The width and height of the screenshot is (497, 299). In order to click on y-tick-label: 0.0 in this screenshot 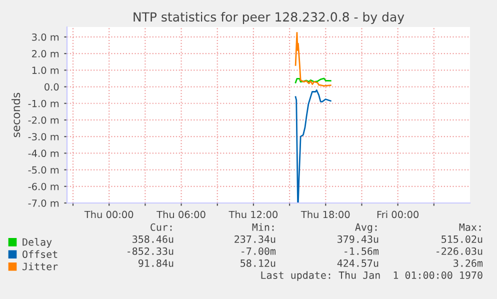, I will do `click(51, 87)`.